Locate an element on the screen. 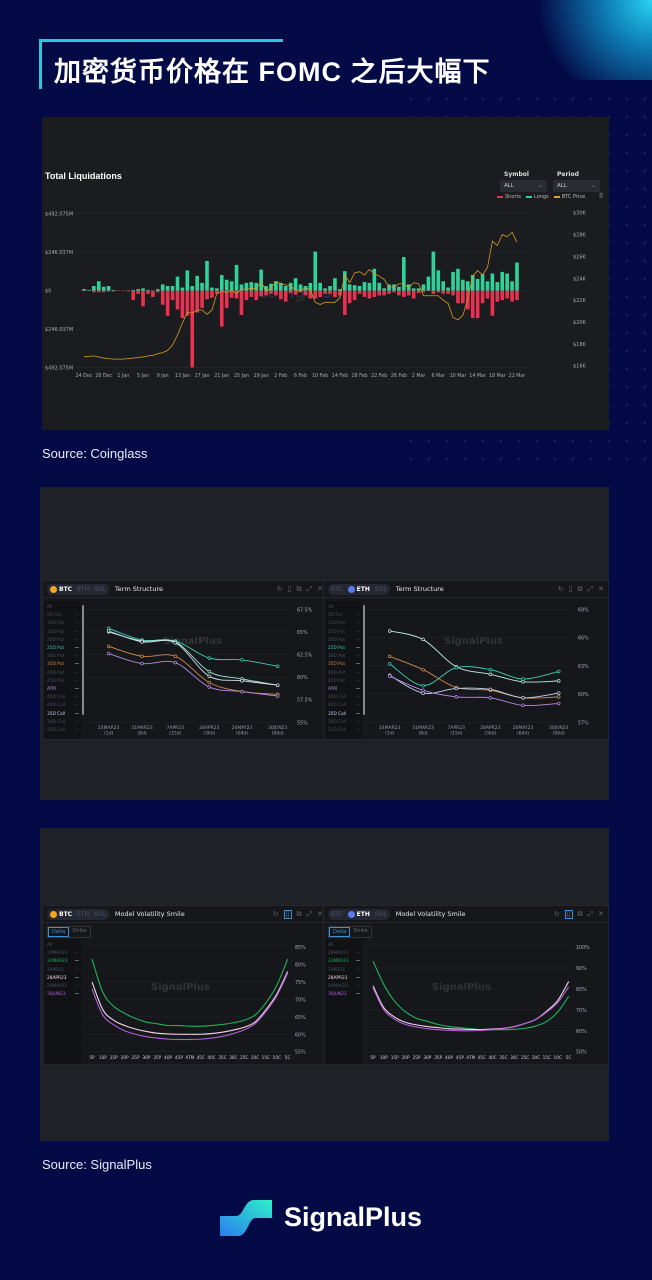  camera-icon: ⌷ is located at coordinates (601, 196).